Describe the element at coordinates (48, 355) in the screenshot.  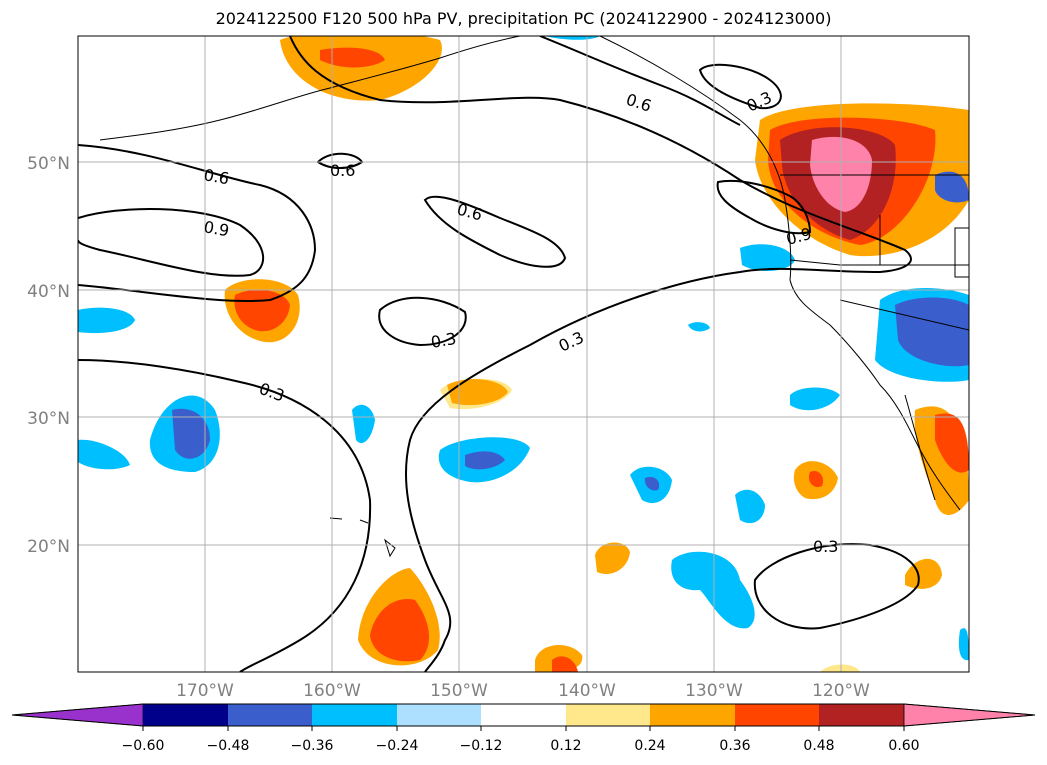
I see `latitude-labels: 50°N 40°N 30°N 20°N` at that location.